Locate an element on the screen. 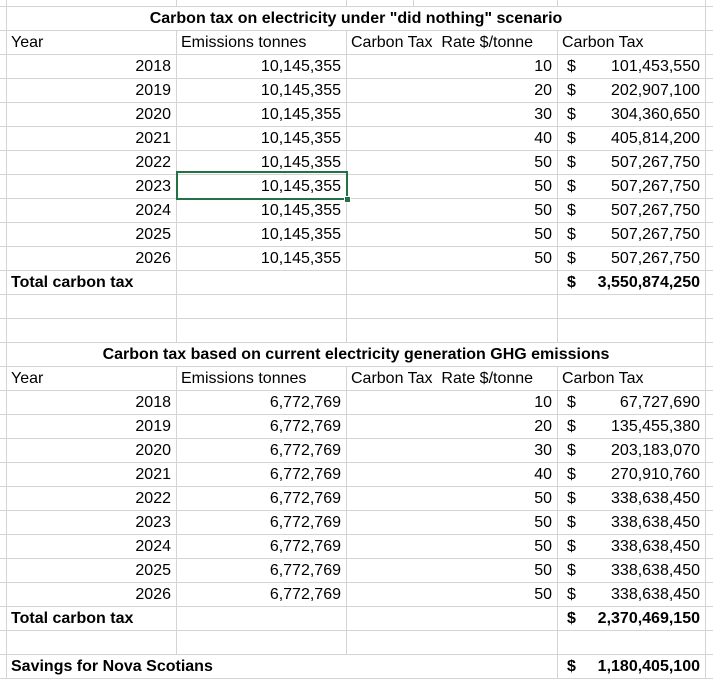 The image size is (713, 679). header-rate: Carbon Tax Rate $/tonne is located at coordinates (452, 378).